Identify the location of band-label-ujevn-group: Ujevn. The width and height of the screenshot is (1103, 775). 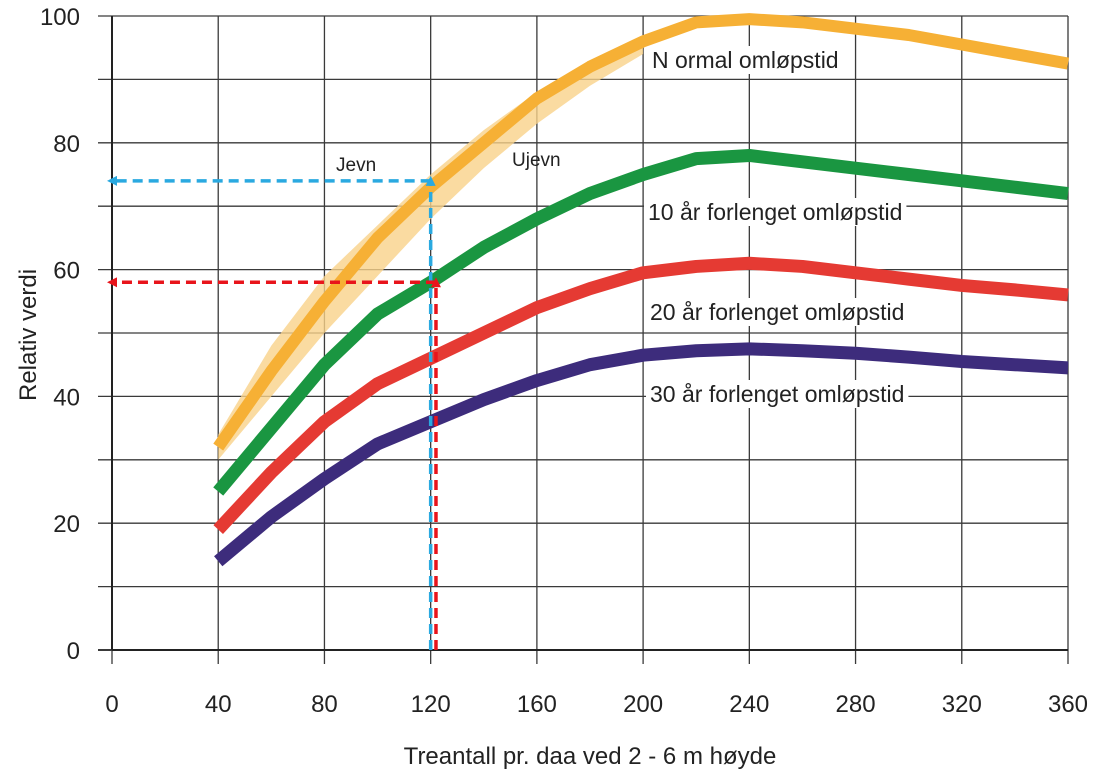
(536, 160).